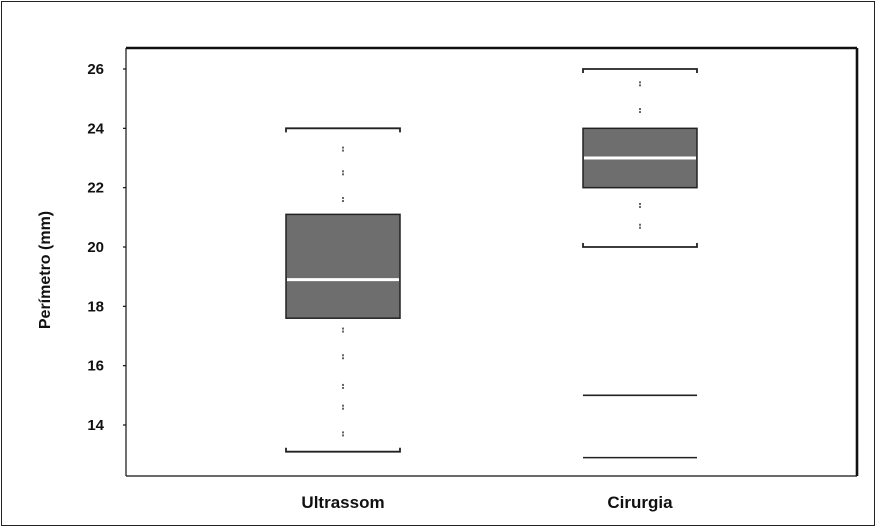 The image size is (876, 527). I want to click on x-category-label: Ultrassom, so click(342, 502).